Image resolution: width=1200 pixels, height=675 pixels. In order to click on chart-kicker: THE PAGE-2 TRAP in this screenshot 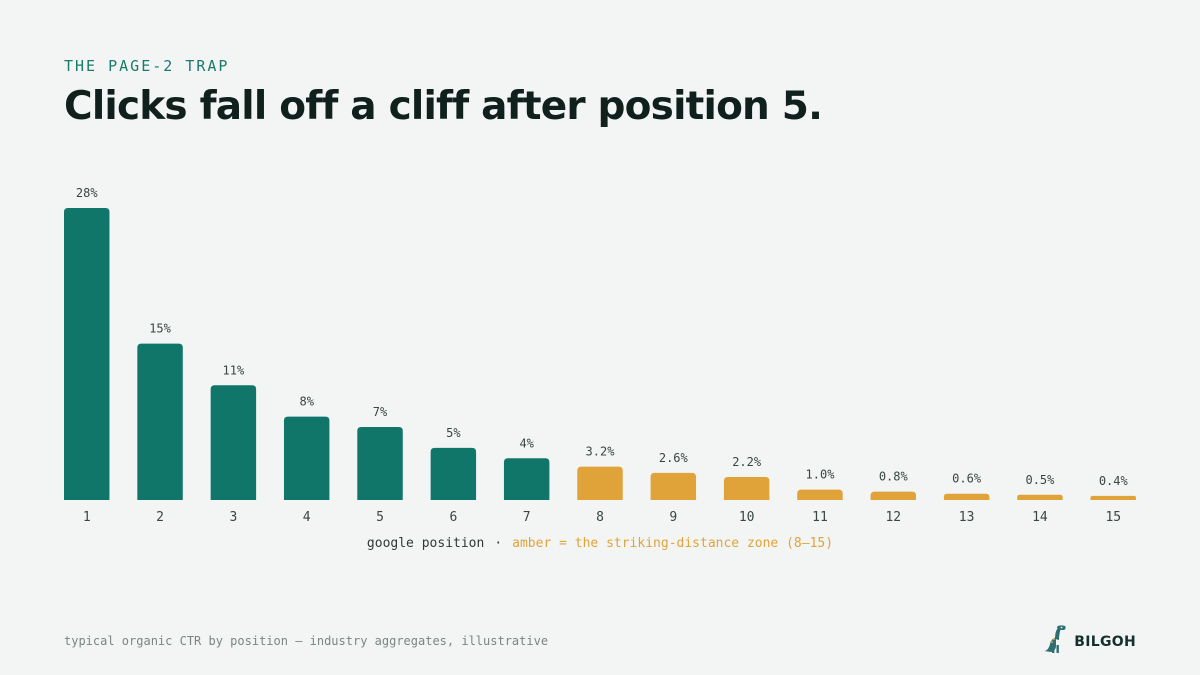, I will do `click(147, 66)`.